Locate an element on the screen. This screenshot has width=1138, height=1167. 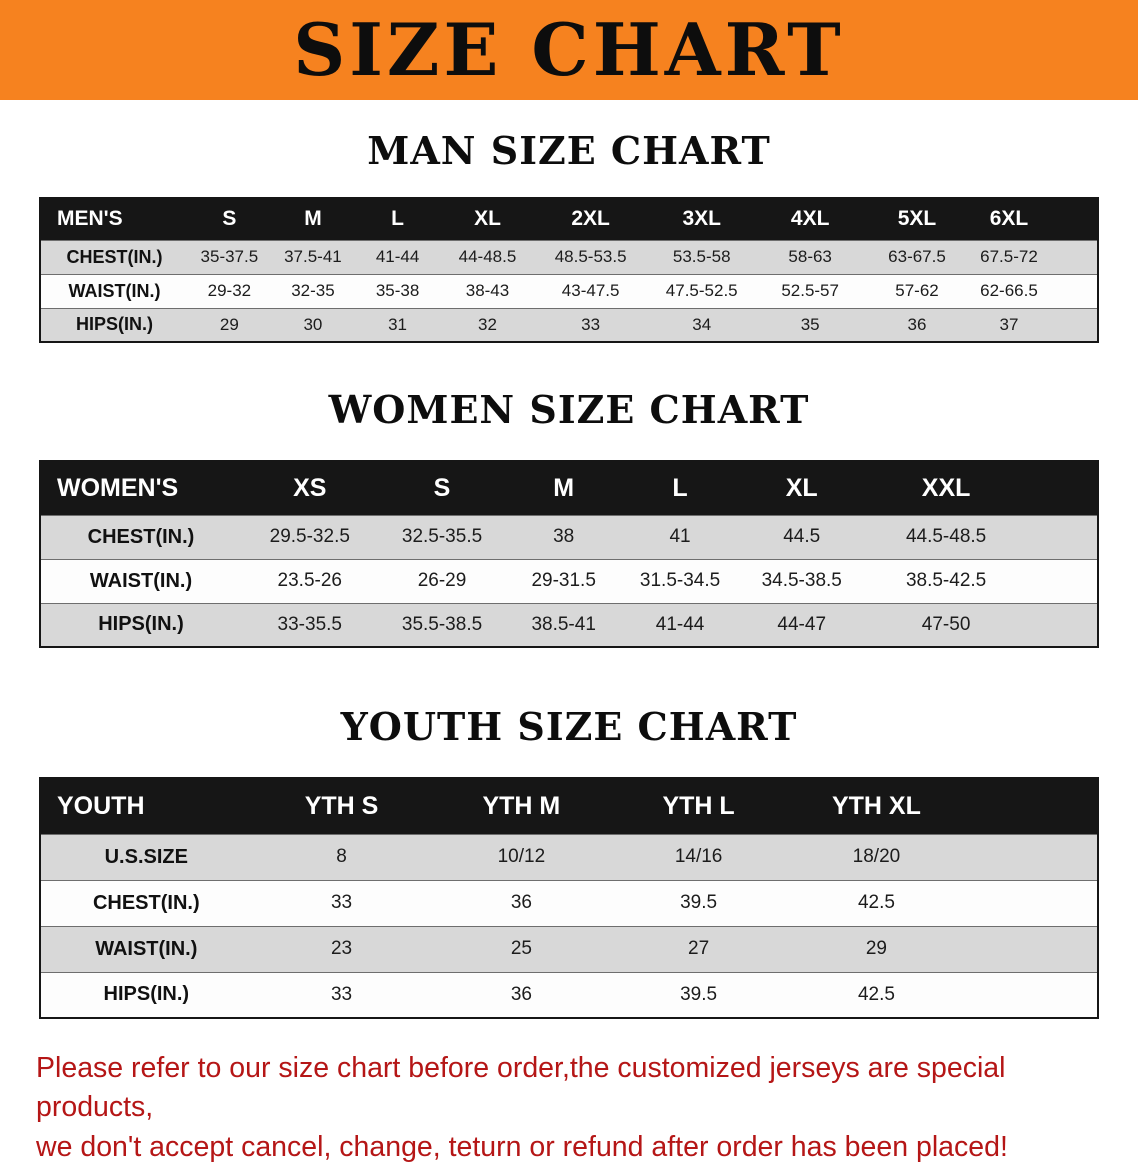
size-column-header: 5XL is located at coordinates (917, 219).